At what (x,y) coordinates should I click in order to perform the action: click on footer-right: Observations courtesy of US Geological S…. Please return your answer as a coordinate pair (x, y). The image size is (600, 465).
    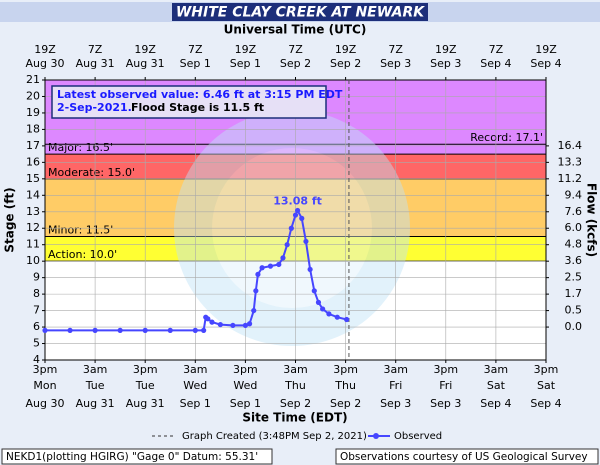
    Looking at the image, I should click on (464, 457).